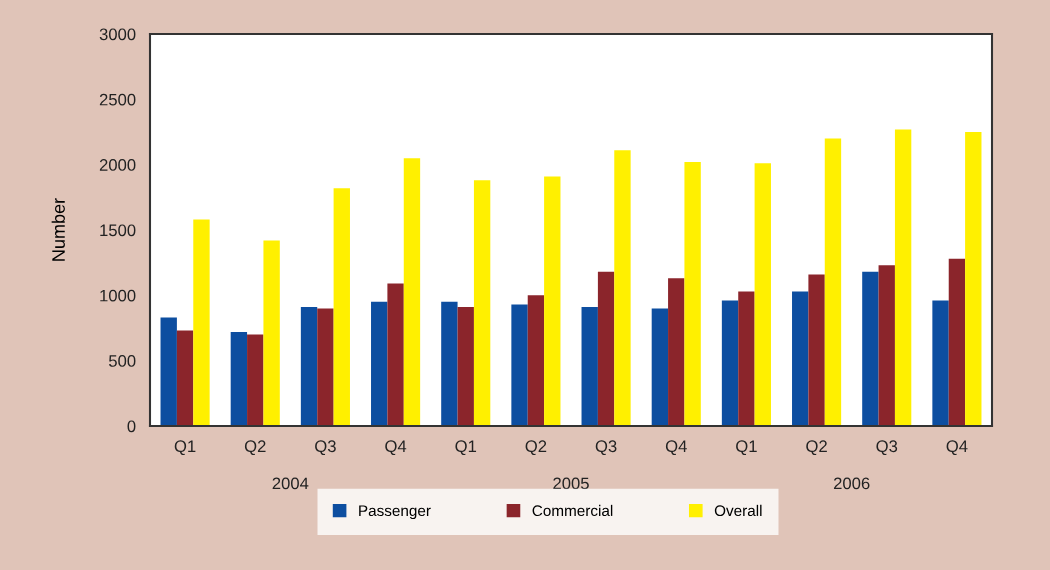 The image size is (1050, 570). I want to click on y-tick-label: 1000, so click(118, 295).